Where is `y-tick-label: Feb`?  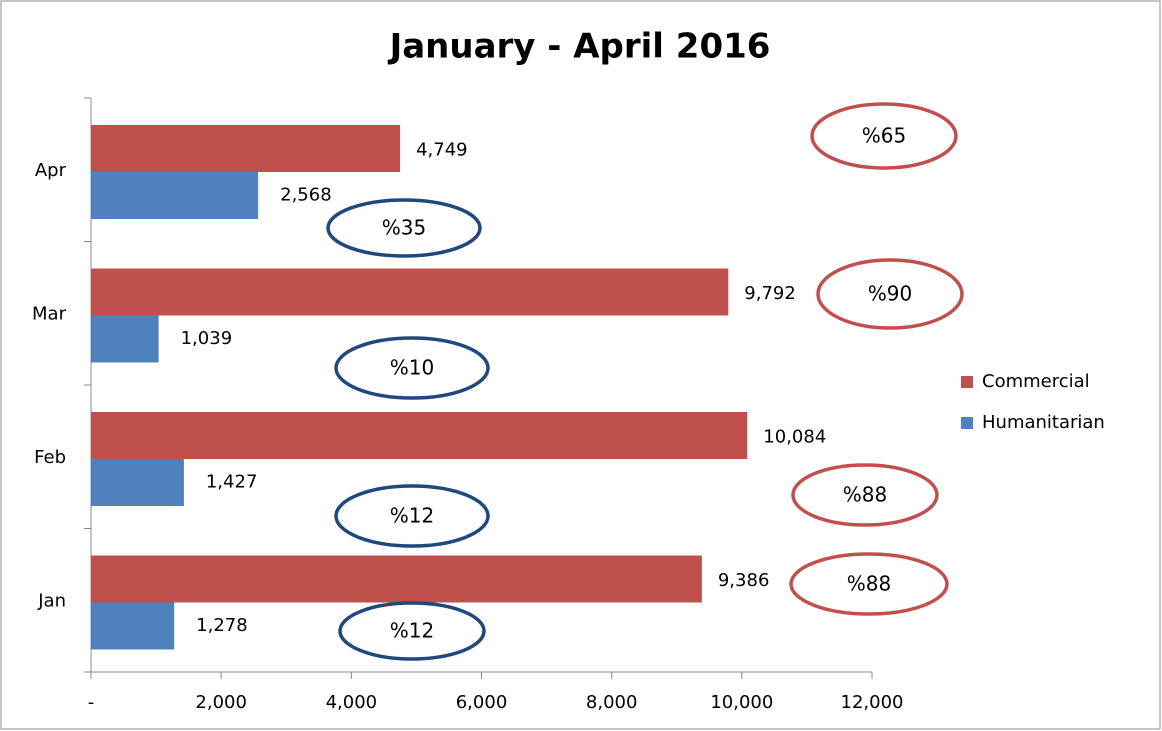
y-tick-label: Feb is located at coordinates (50, 457).